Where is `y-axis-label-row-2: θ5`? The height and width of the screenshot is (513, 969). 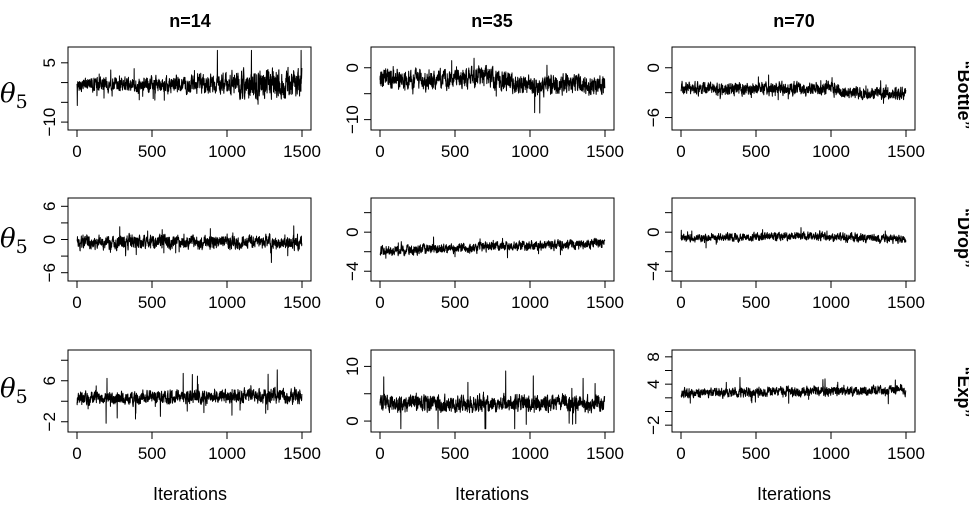
y-axis-label-row-2: θ5 is located at coordinates (14, 241).